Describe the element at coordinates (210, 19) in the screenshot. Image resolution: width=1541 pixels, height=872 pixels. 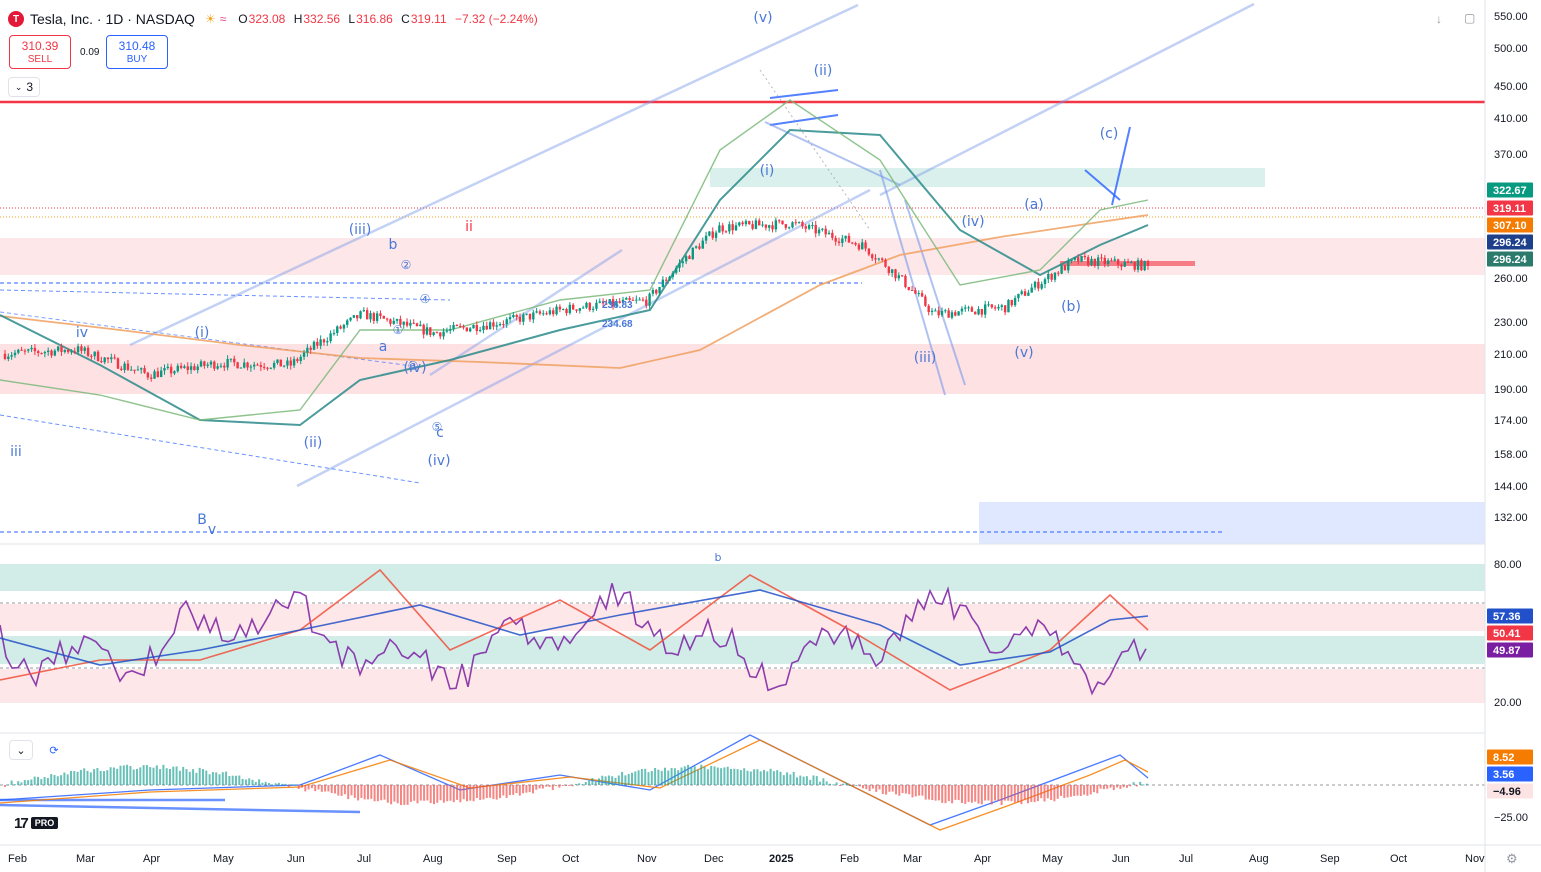
I see `market-hours-icon: ☀` at that location.